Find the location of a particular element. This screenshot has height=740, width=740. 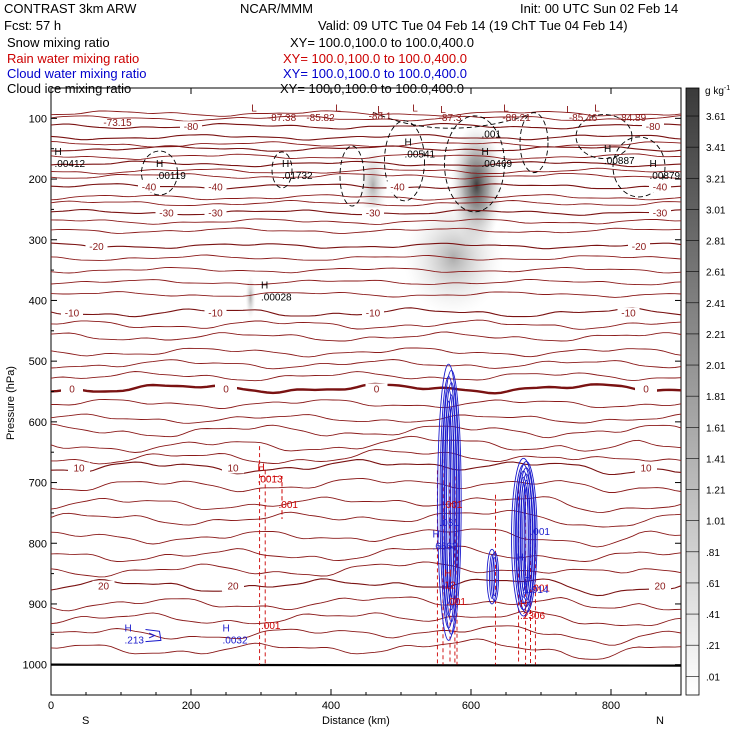

x-axis-left-end: S is located at coordinates (85, 721).